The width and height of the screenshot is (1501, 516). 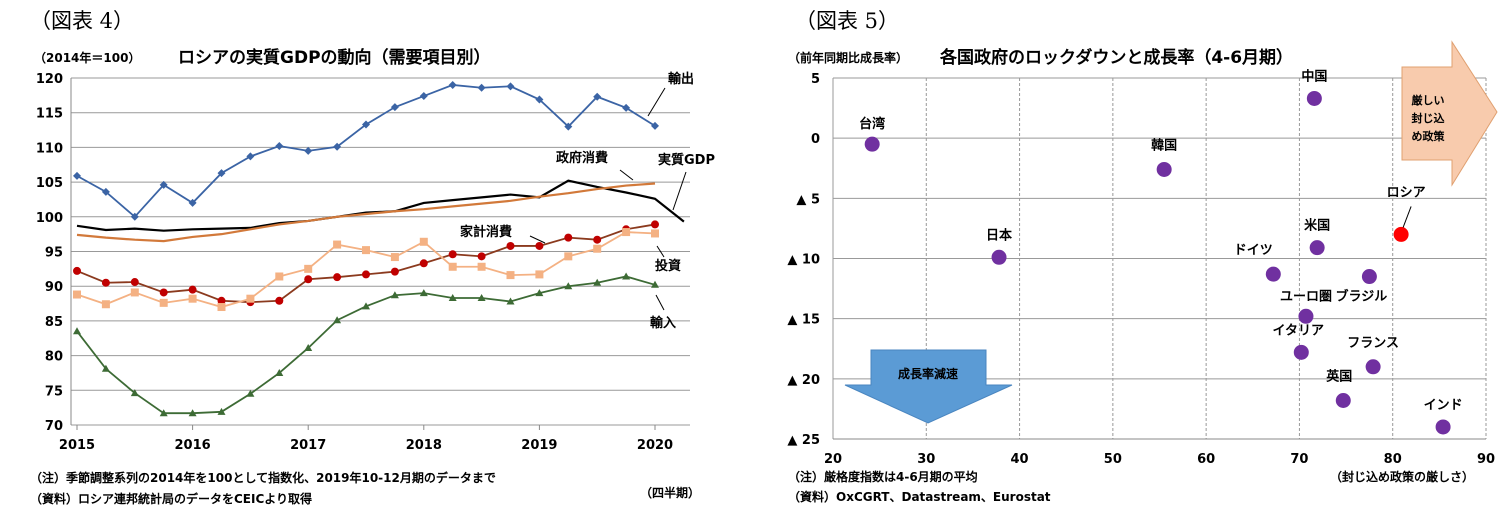 What do you see at coordinates (926, 459) in the screenshot?
I see `x-tick-label: 30` at bounding box center [926, 459].